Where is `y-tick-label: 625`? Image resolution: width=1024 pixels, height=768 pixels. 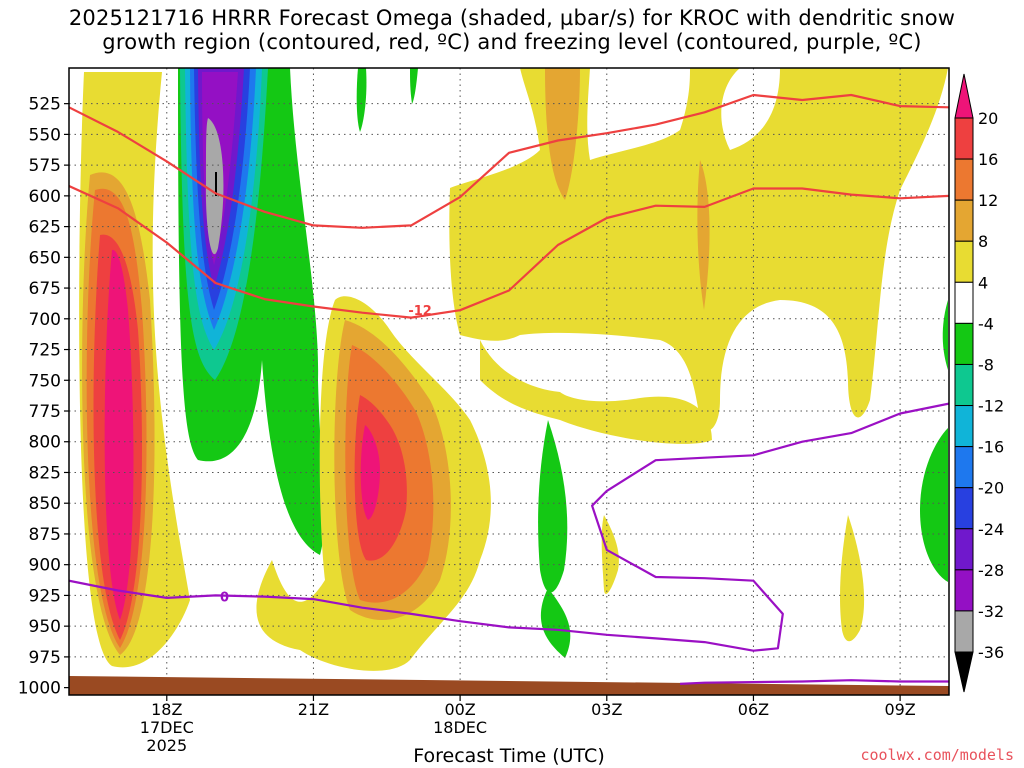
y-tick-label: 625 is located at coordinates (45, 228).